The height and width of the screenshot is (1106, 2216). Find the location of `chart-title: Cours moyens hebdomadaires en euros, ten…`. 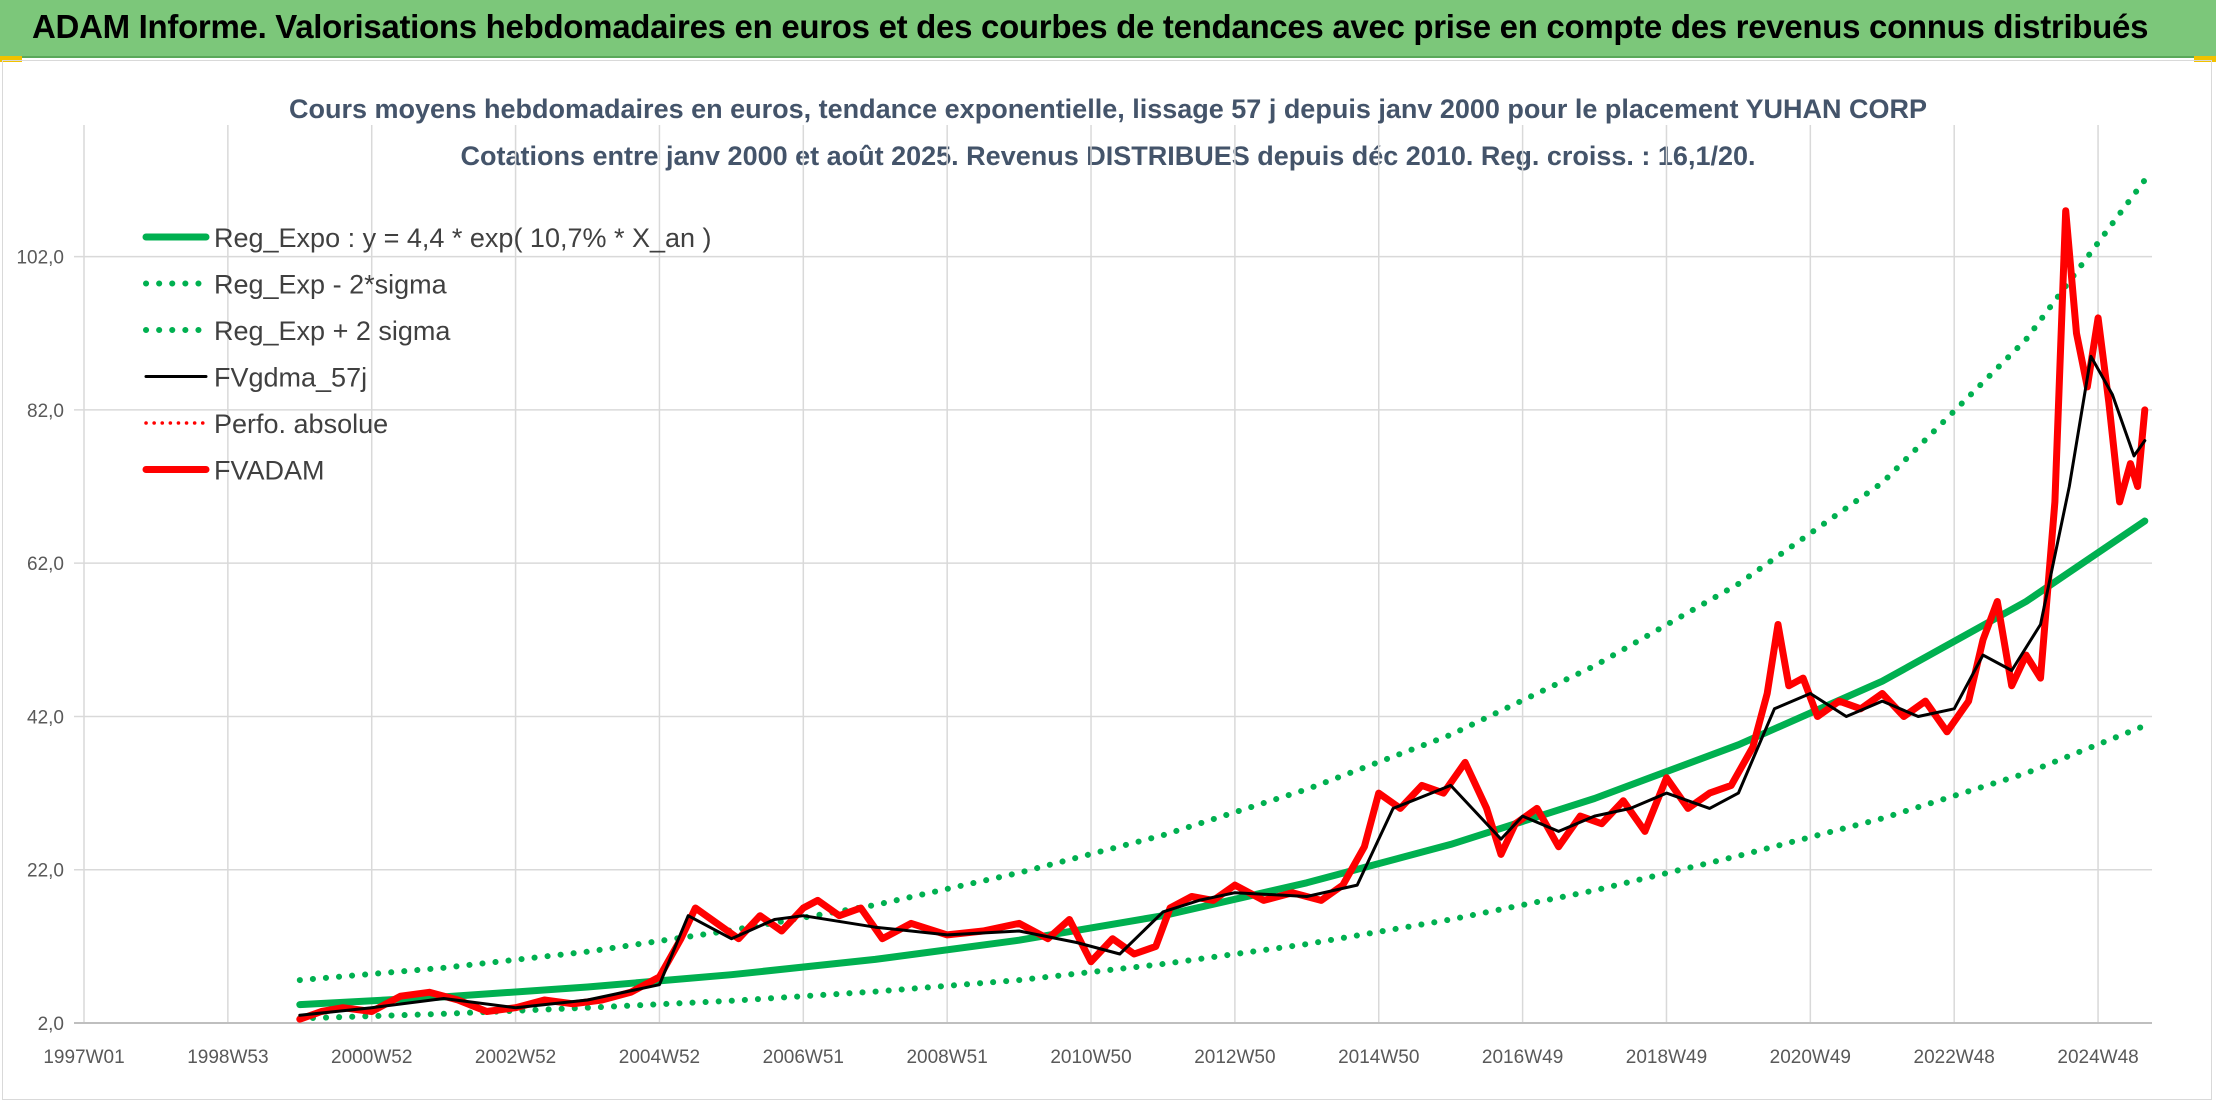

chart-title: Cours moyens hebdomadaires en euros, ten… is located at coordinates (1108, 109).